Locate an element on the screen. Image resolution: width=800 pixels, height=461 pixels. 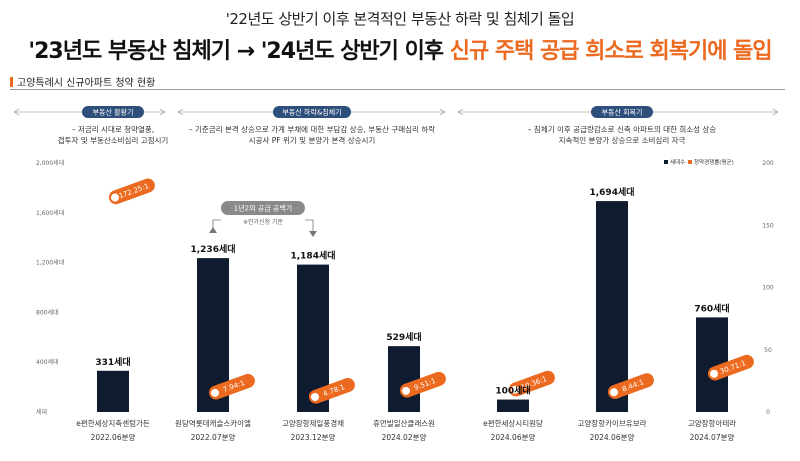
legend-swatch-rate is located at coordinates (690, 162).